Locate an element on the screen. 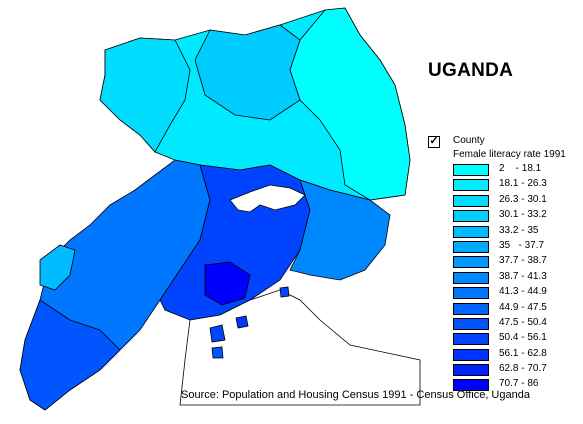  layer-visibility-checkbox: ✓ is located at coordinates (434, 141).